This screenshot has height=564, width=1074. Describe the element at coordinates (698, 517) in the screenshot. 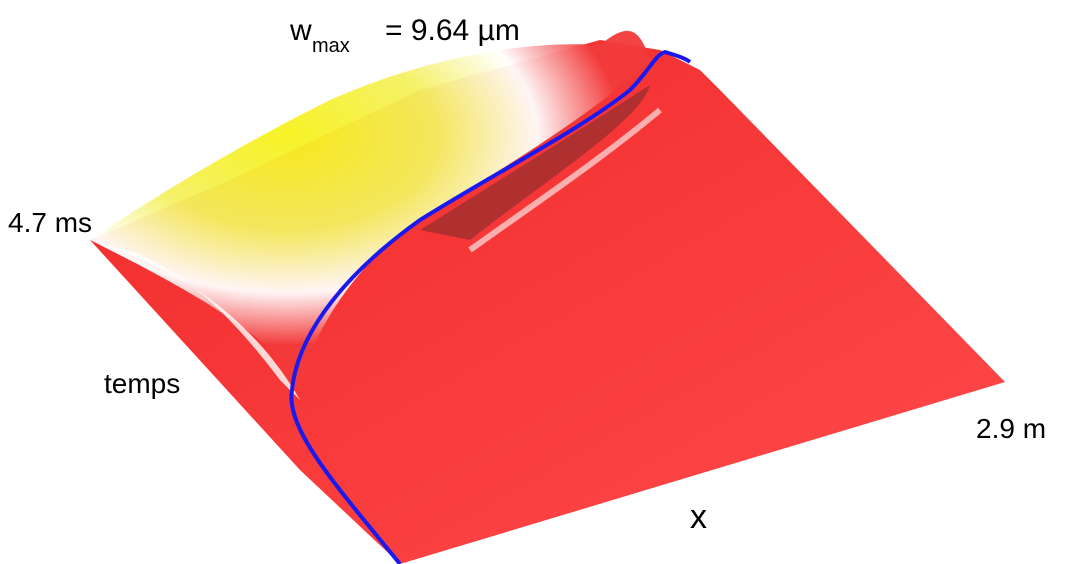

I see `x-axis-label: x` at that location.